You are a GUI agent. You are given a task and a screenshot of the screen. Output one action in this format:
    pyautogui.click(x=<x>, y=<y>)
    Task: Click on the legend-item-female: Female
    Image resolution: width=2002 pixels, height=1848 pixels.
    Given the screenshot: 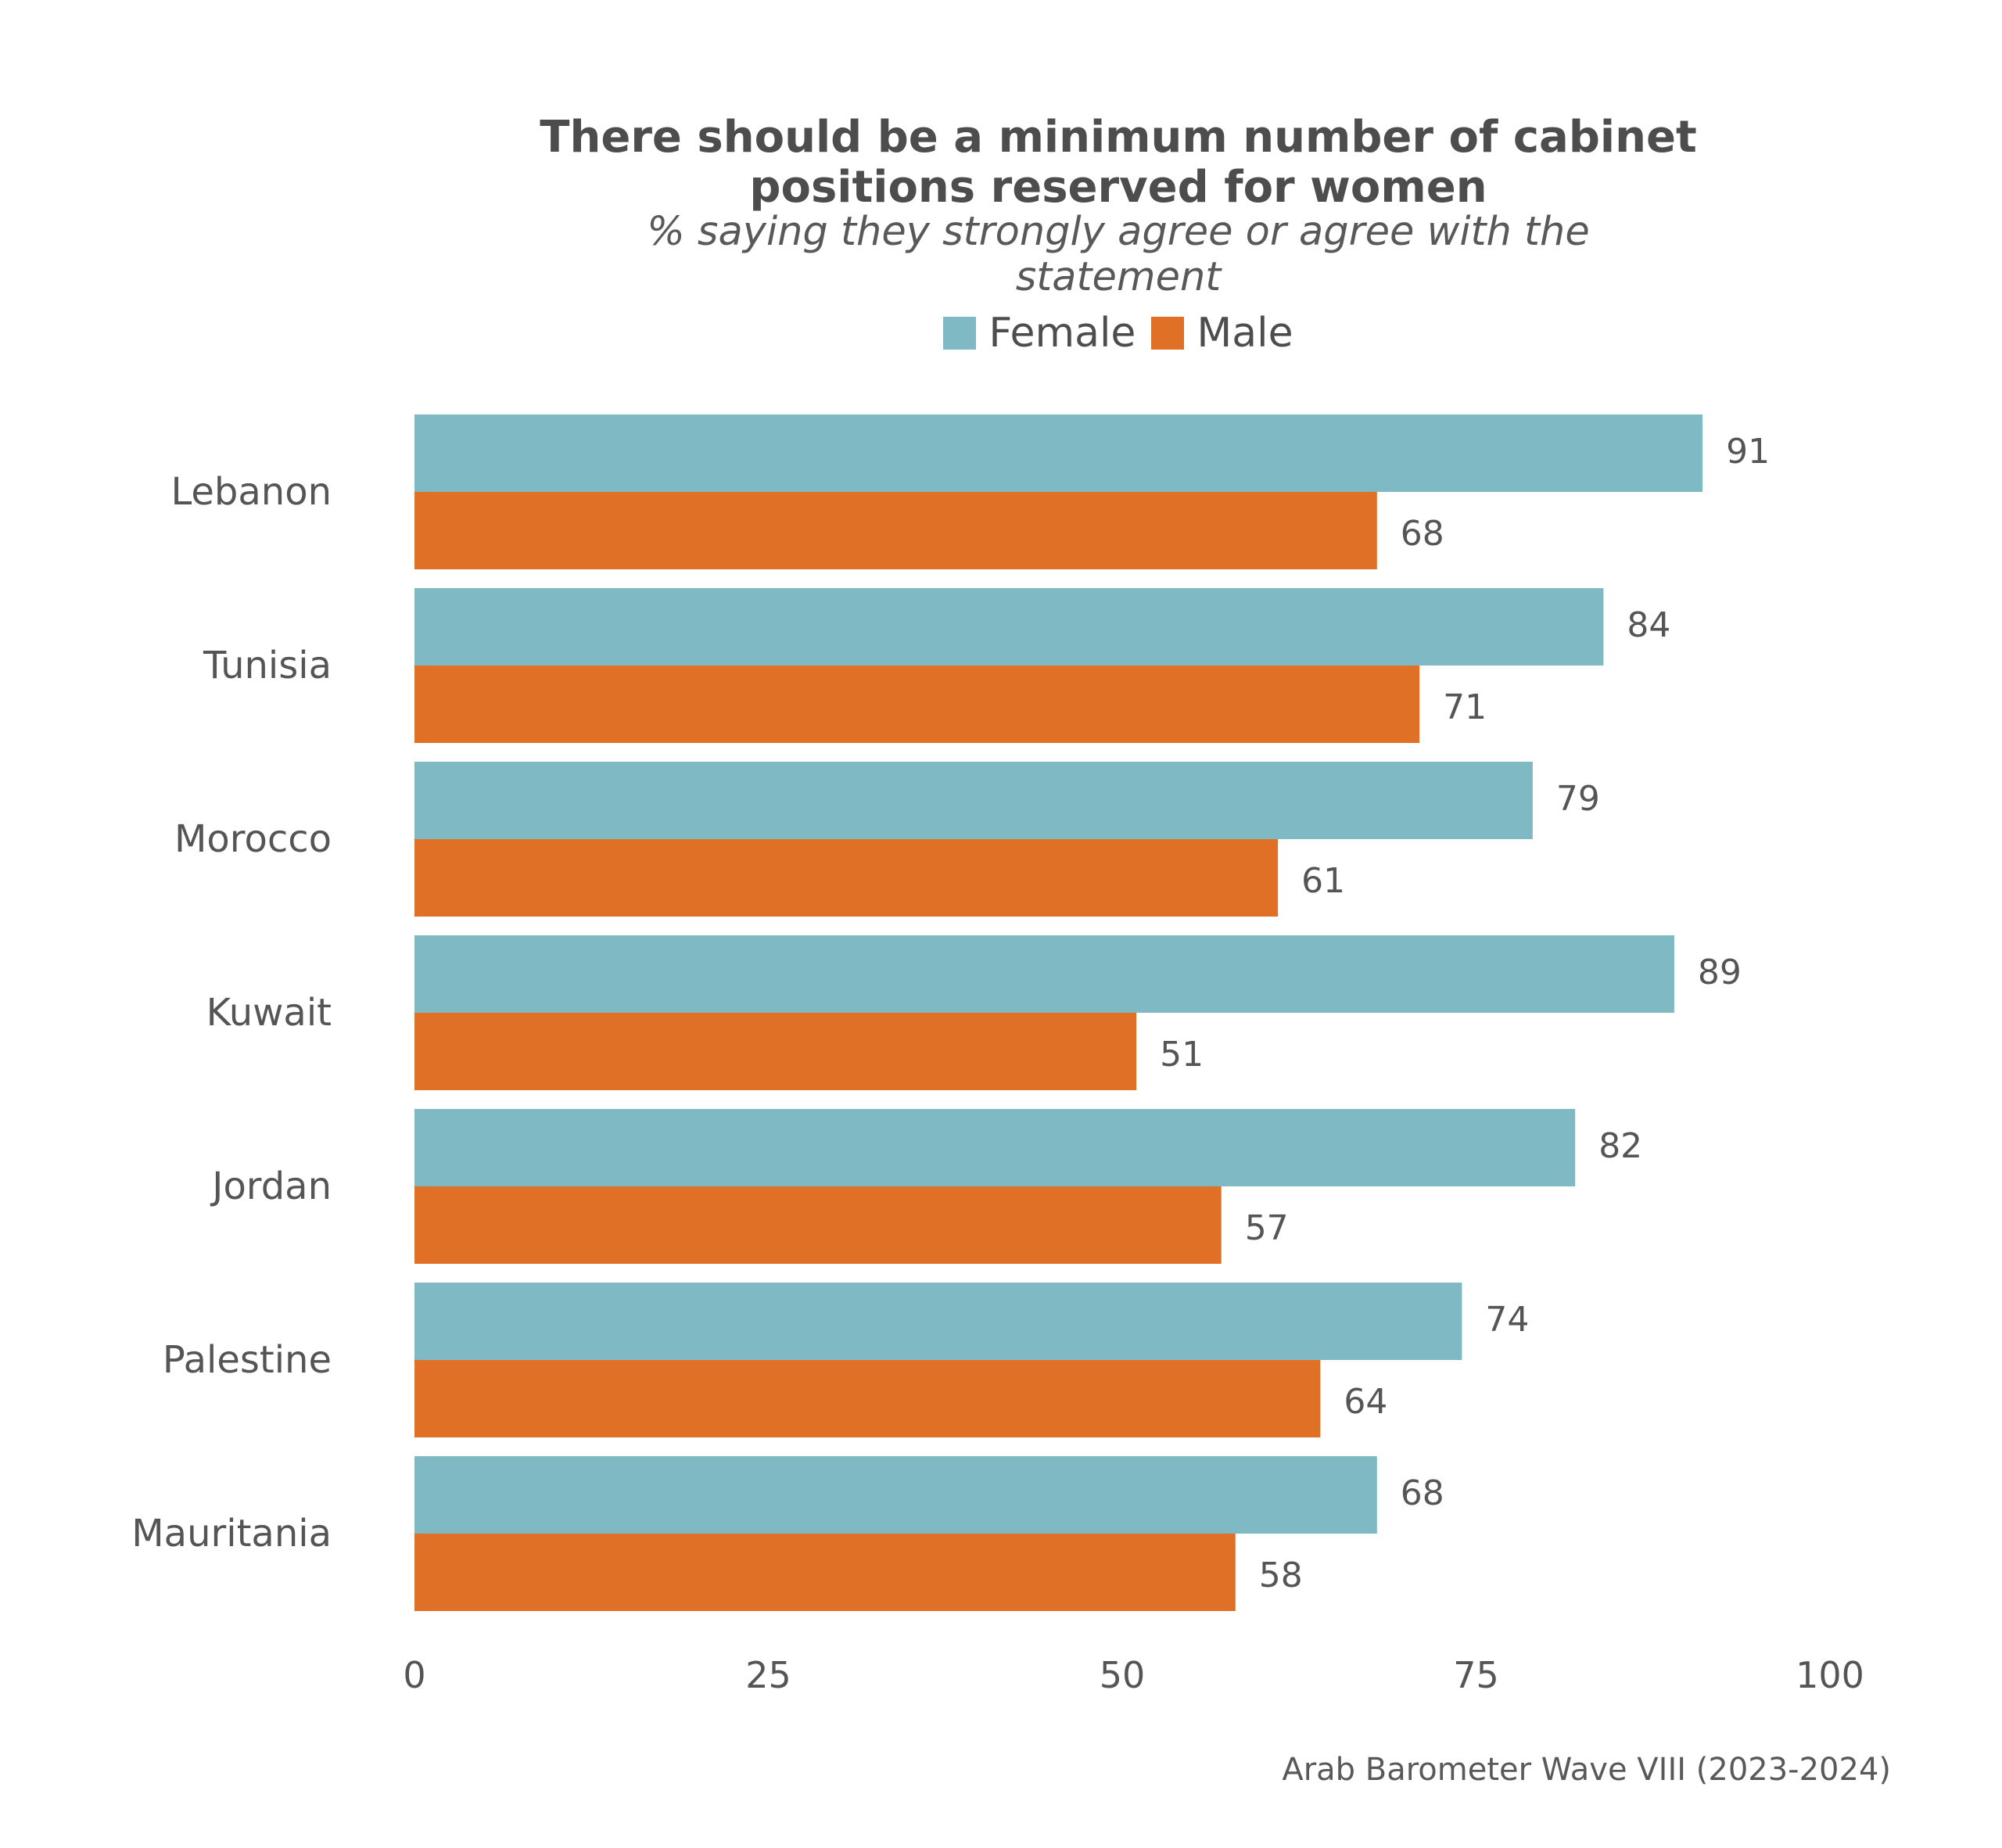 What is the action you would take?
    pyautogui.click(x=1039, y=333)
    